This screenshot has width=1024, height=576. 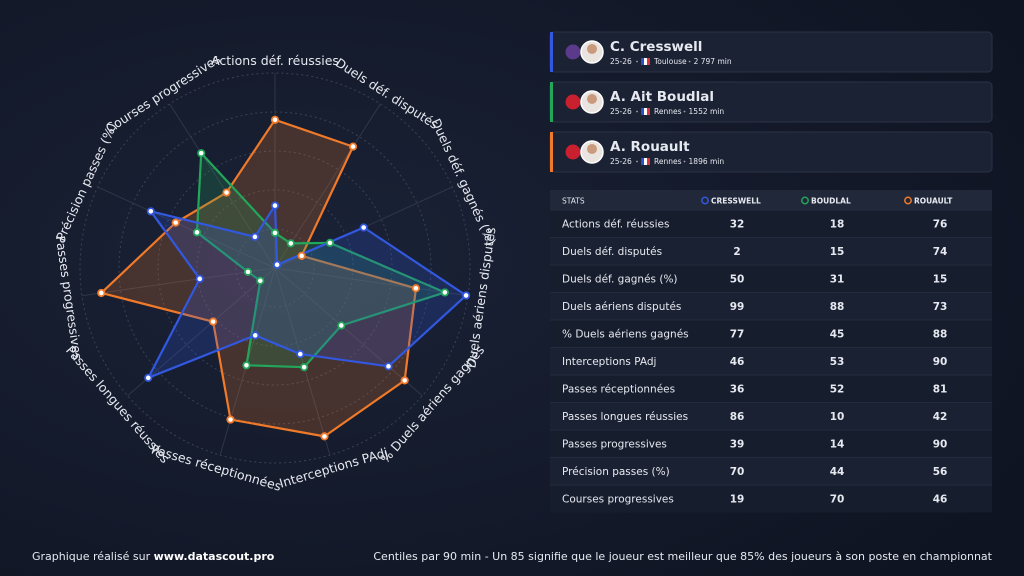 I want to click on legend-label: BOUDLAL, so click(x=831, y=201).